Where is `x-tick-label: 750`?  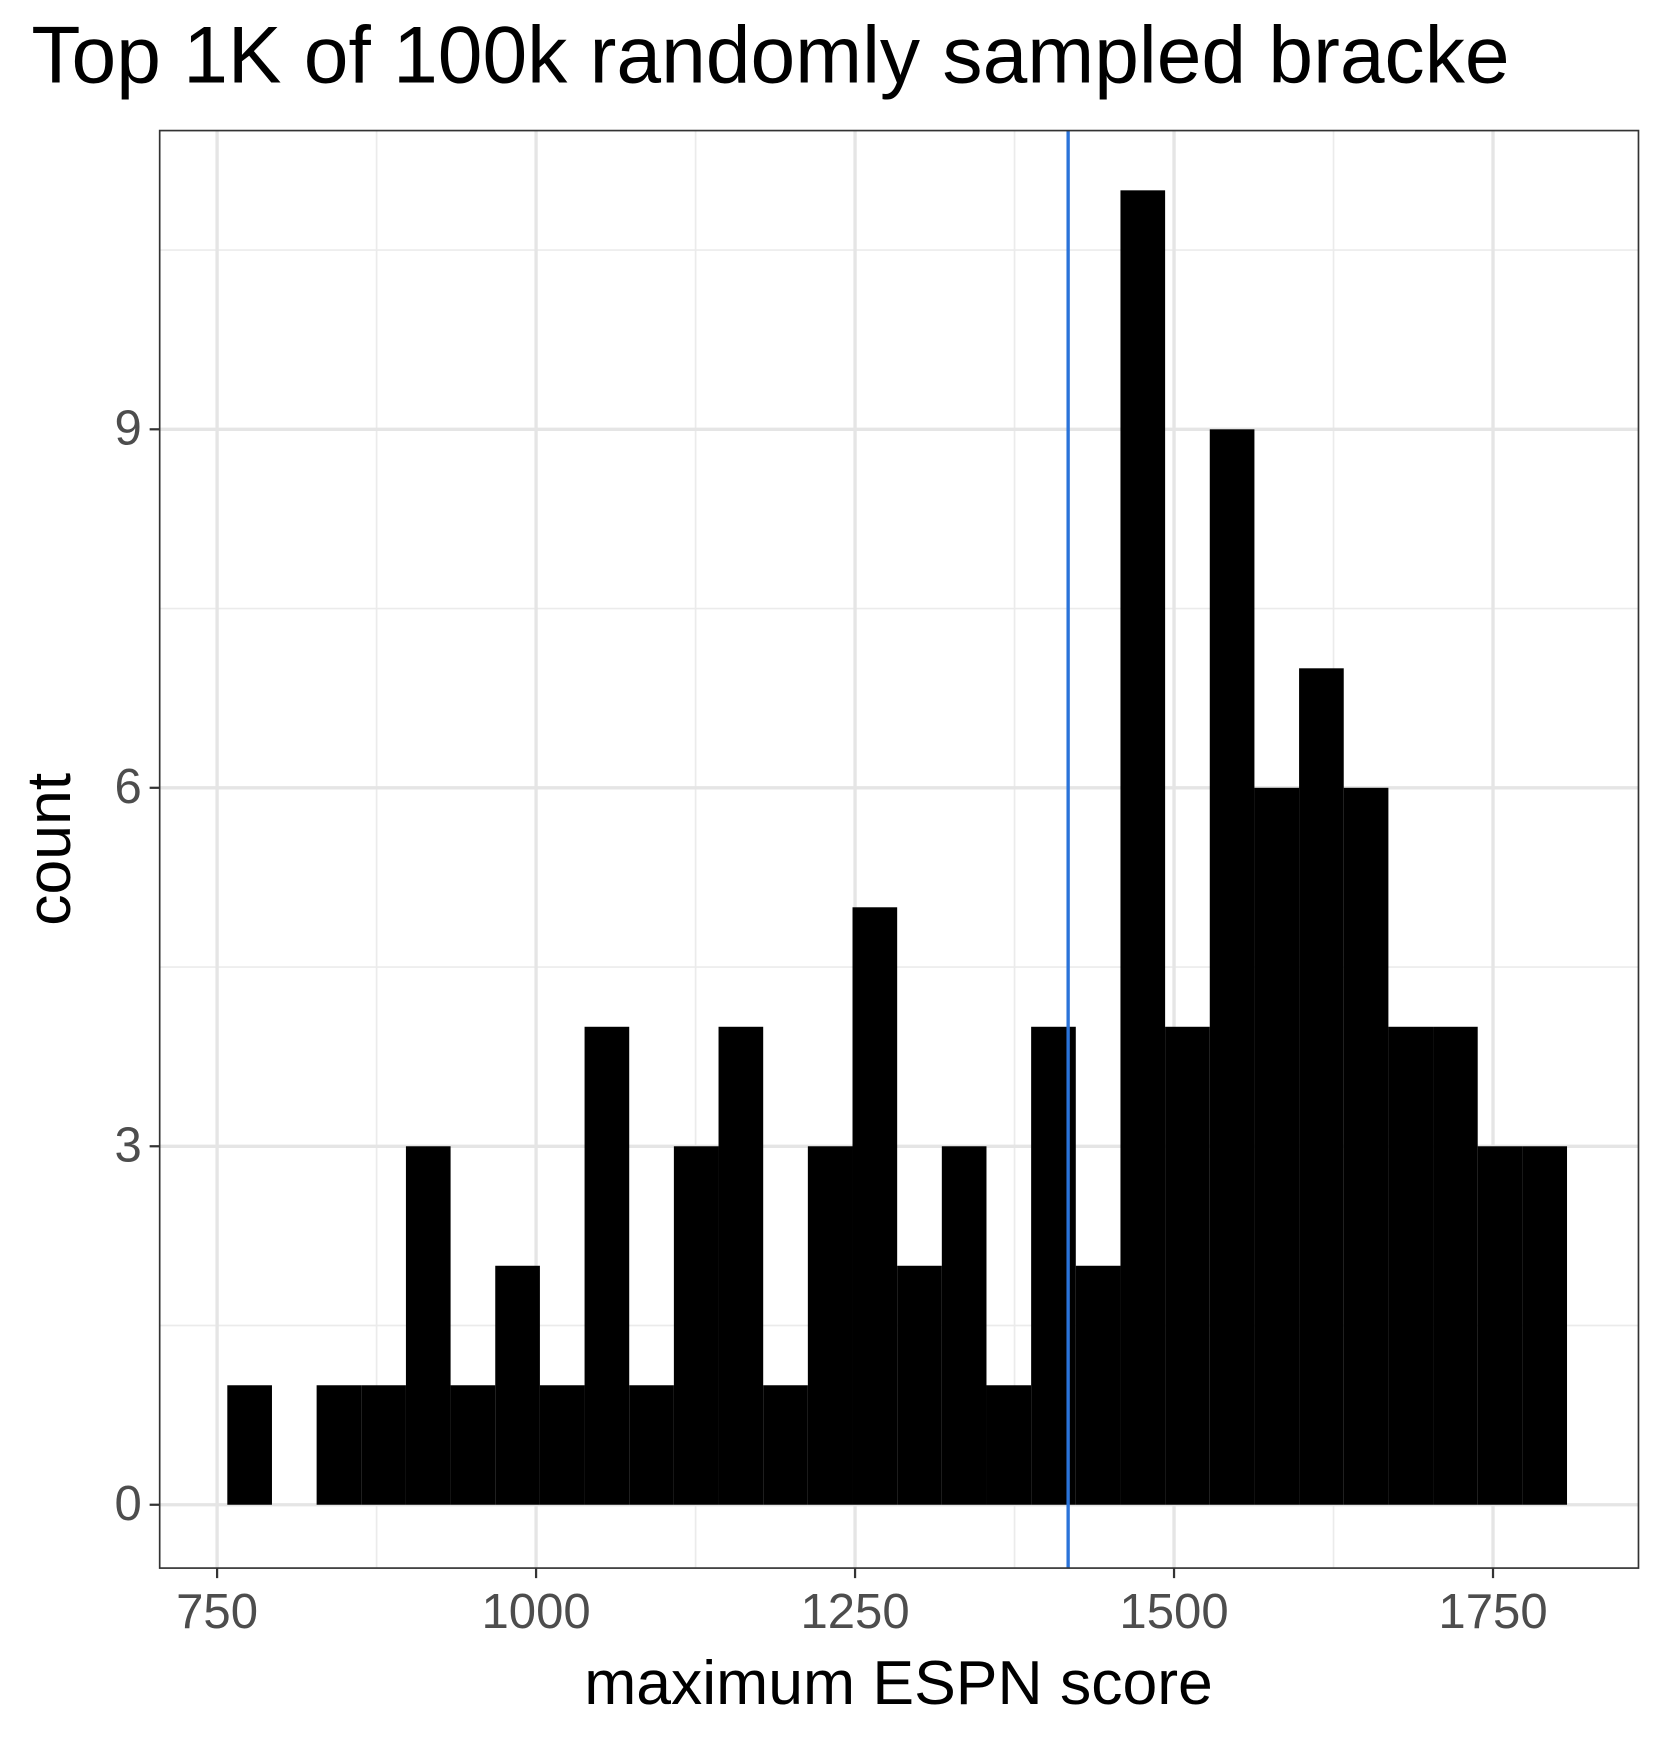
x-tick-label: 750 is located at coordinates (217, 1612).